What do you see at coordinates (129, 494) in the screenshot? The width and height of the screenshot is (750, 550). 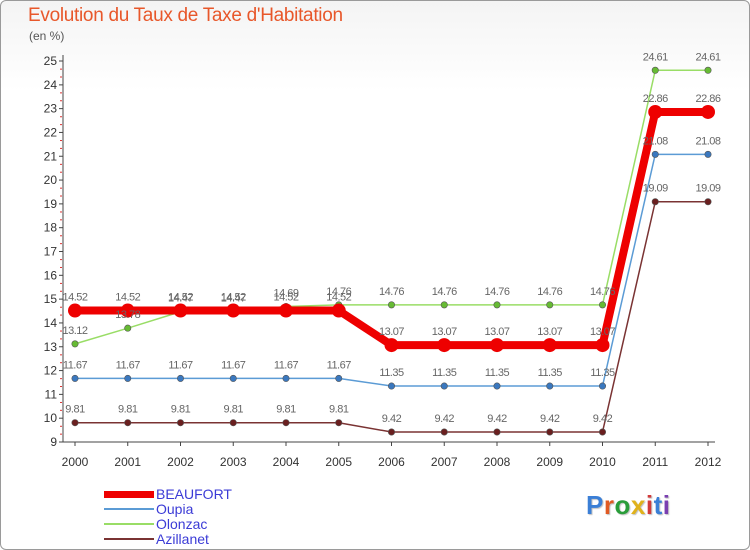 I see `legend-swatch-beaufort` at bounding box center [129, 494].